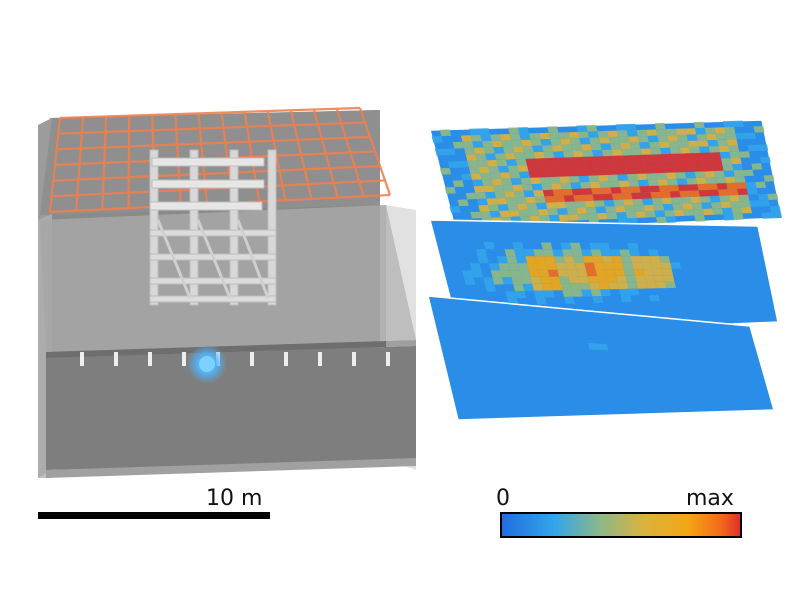 The height and width of the screenshot is (600, 800). Describe the element at coordinates (213, 227) in the screenshot. I see `scaffold-structure` at that location.